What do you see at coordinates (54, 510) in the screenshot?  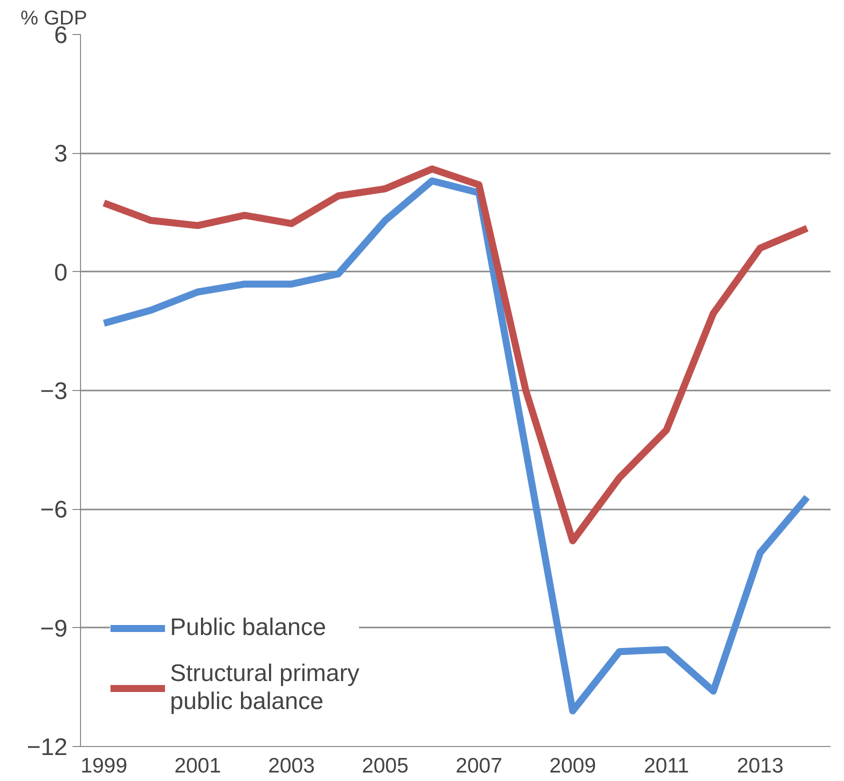 I see `y-tick-label: −6` at bounding box center [54, 510].